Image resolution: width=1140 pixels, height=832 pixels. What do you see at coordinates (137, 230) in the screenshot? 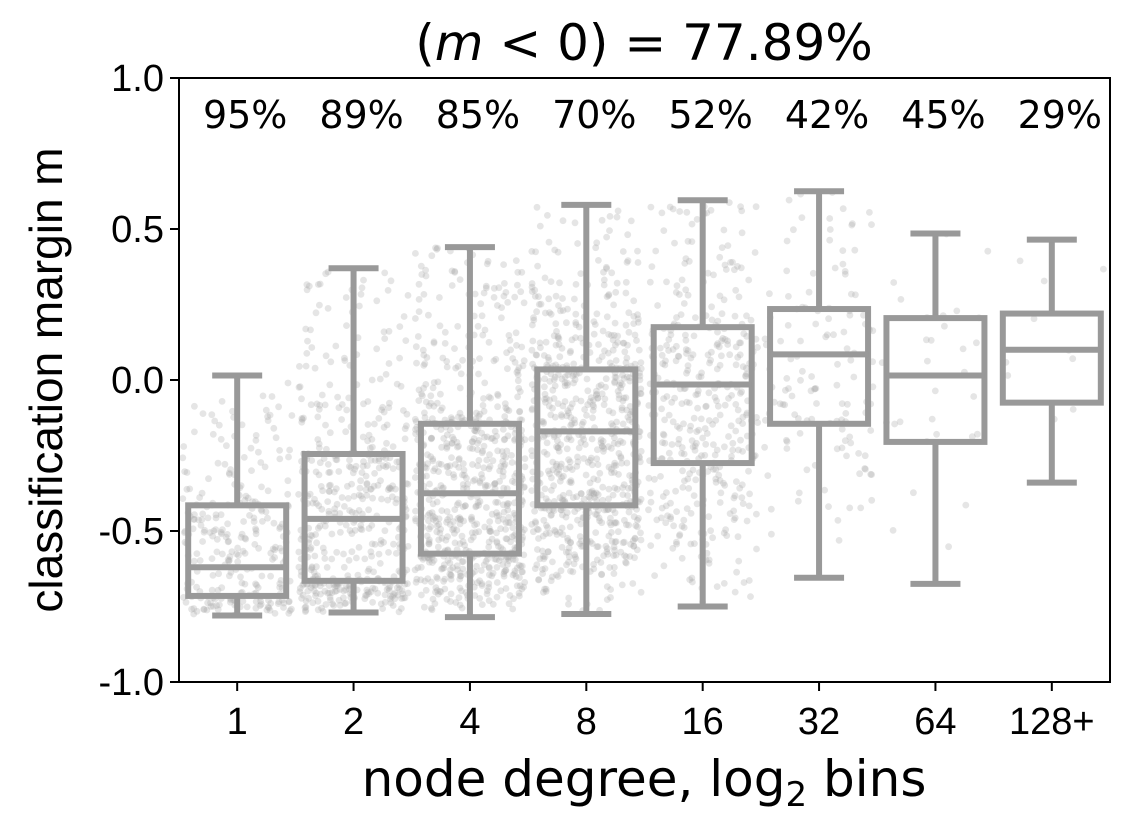
I see `y-tick-label: 0.5` at bounding box center [137, 230].